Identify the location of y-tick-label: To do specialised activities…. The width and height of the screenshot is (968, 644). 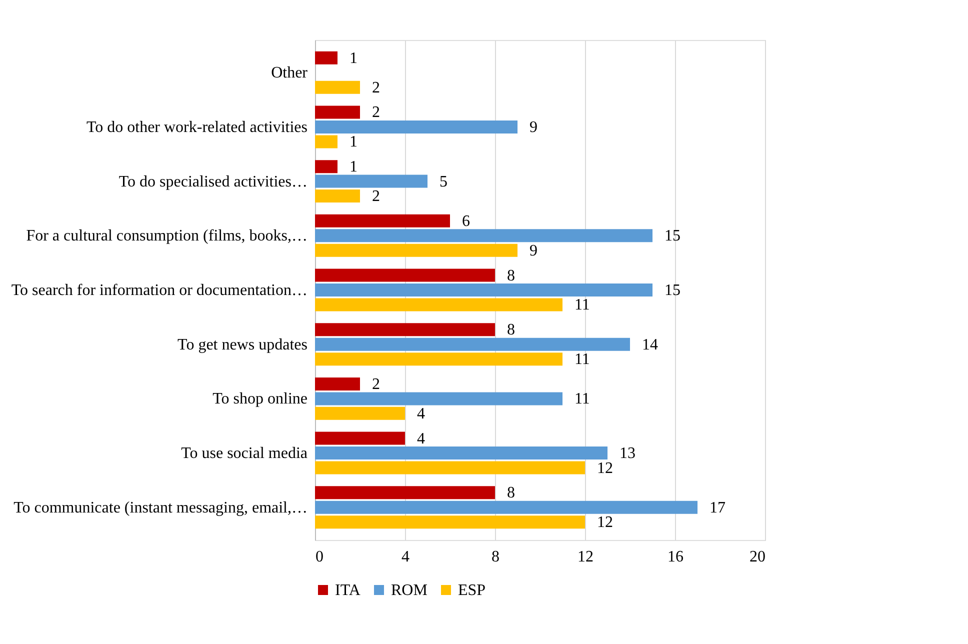
(213, 181).